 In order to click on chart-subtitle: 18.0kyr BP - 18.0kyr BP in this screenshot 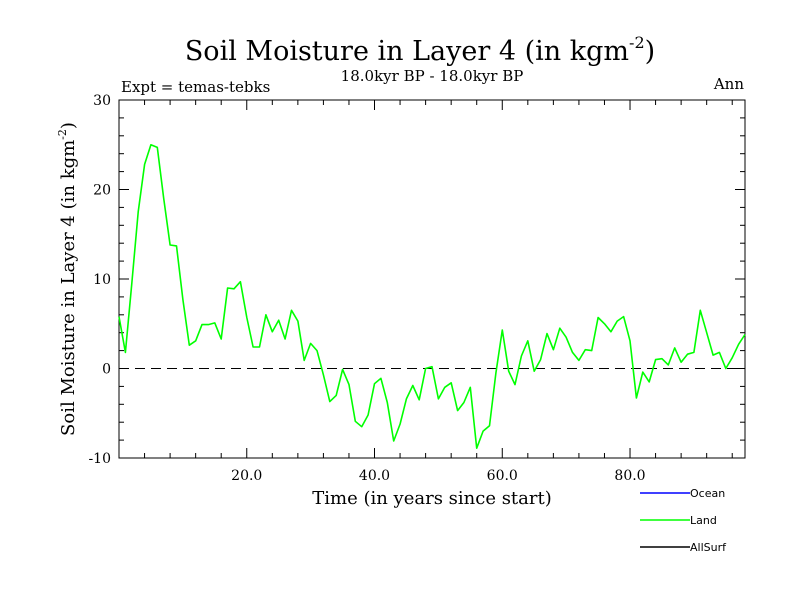, I will do `click(432, 76)`.